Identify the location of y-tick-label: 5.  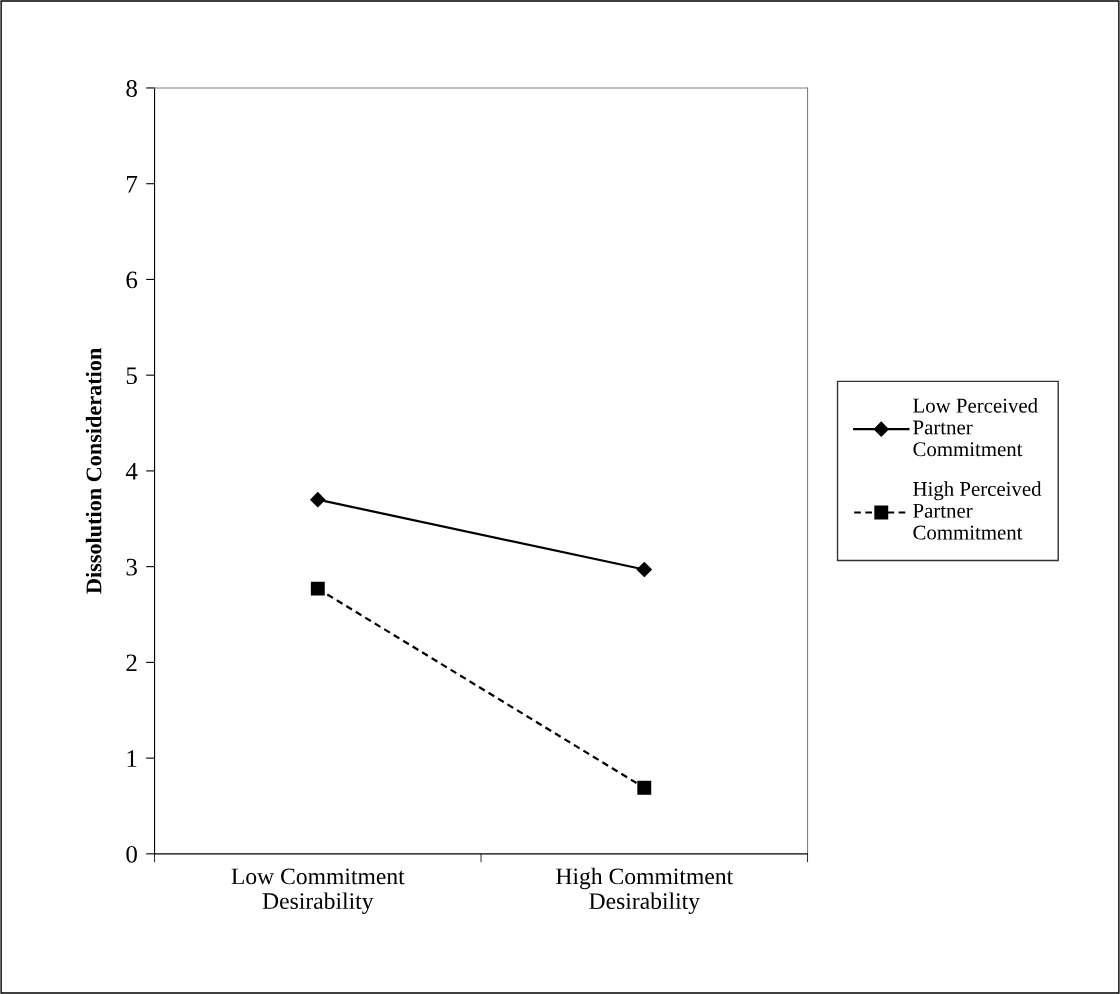
(131, 376).